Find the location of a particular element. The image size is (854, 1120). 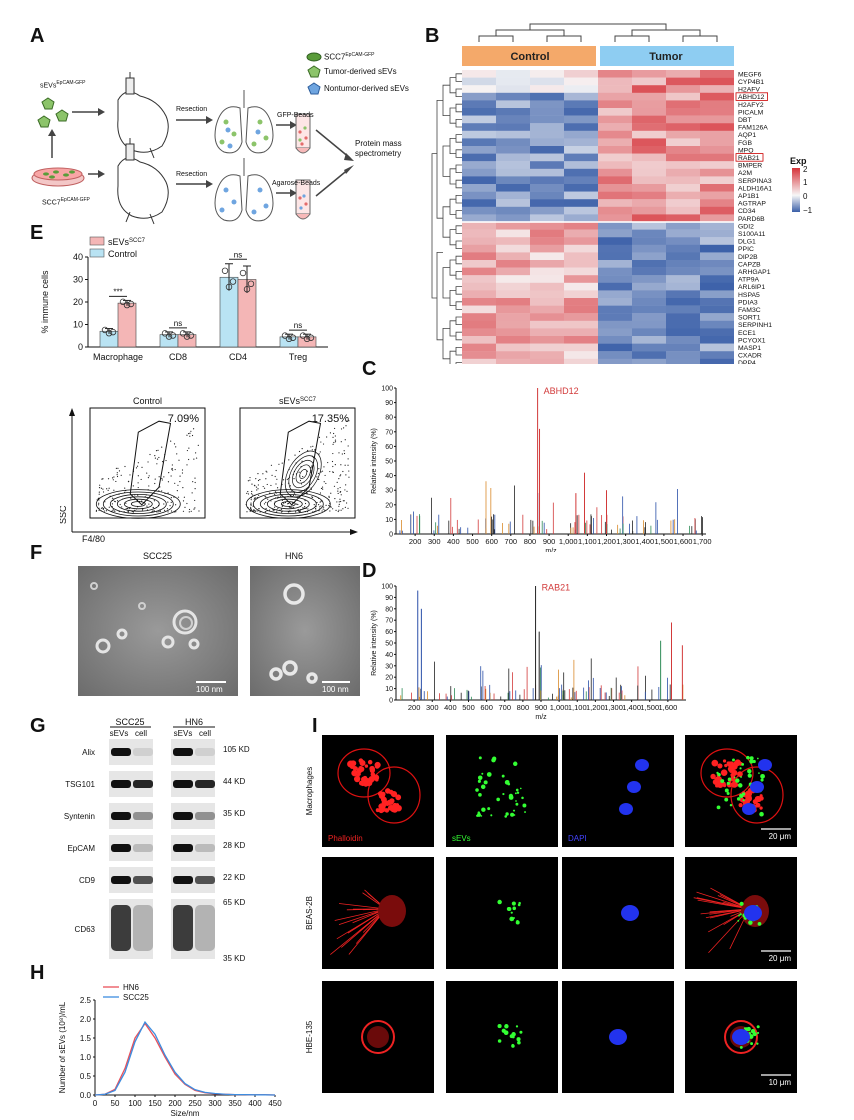

gate-polygon is located at coordinates (150, 463).